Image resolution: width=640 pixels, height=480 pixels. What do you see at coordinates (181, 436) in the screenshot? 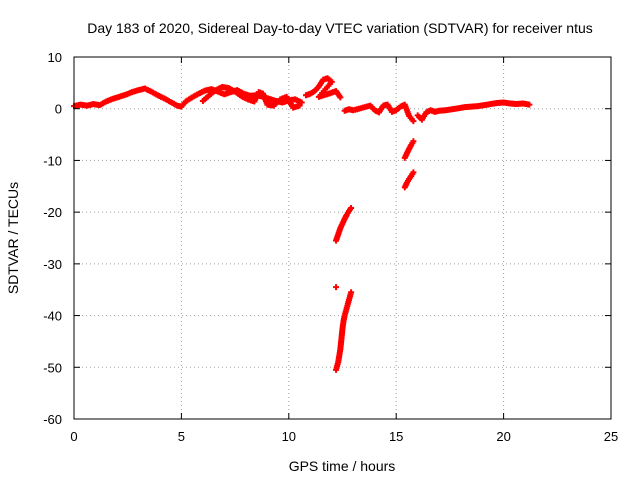
I see `x-tick-label: 5` at bounding box center [181, 436].